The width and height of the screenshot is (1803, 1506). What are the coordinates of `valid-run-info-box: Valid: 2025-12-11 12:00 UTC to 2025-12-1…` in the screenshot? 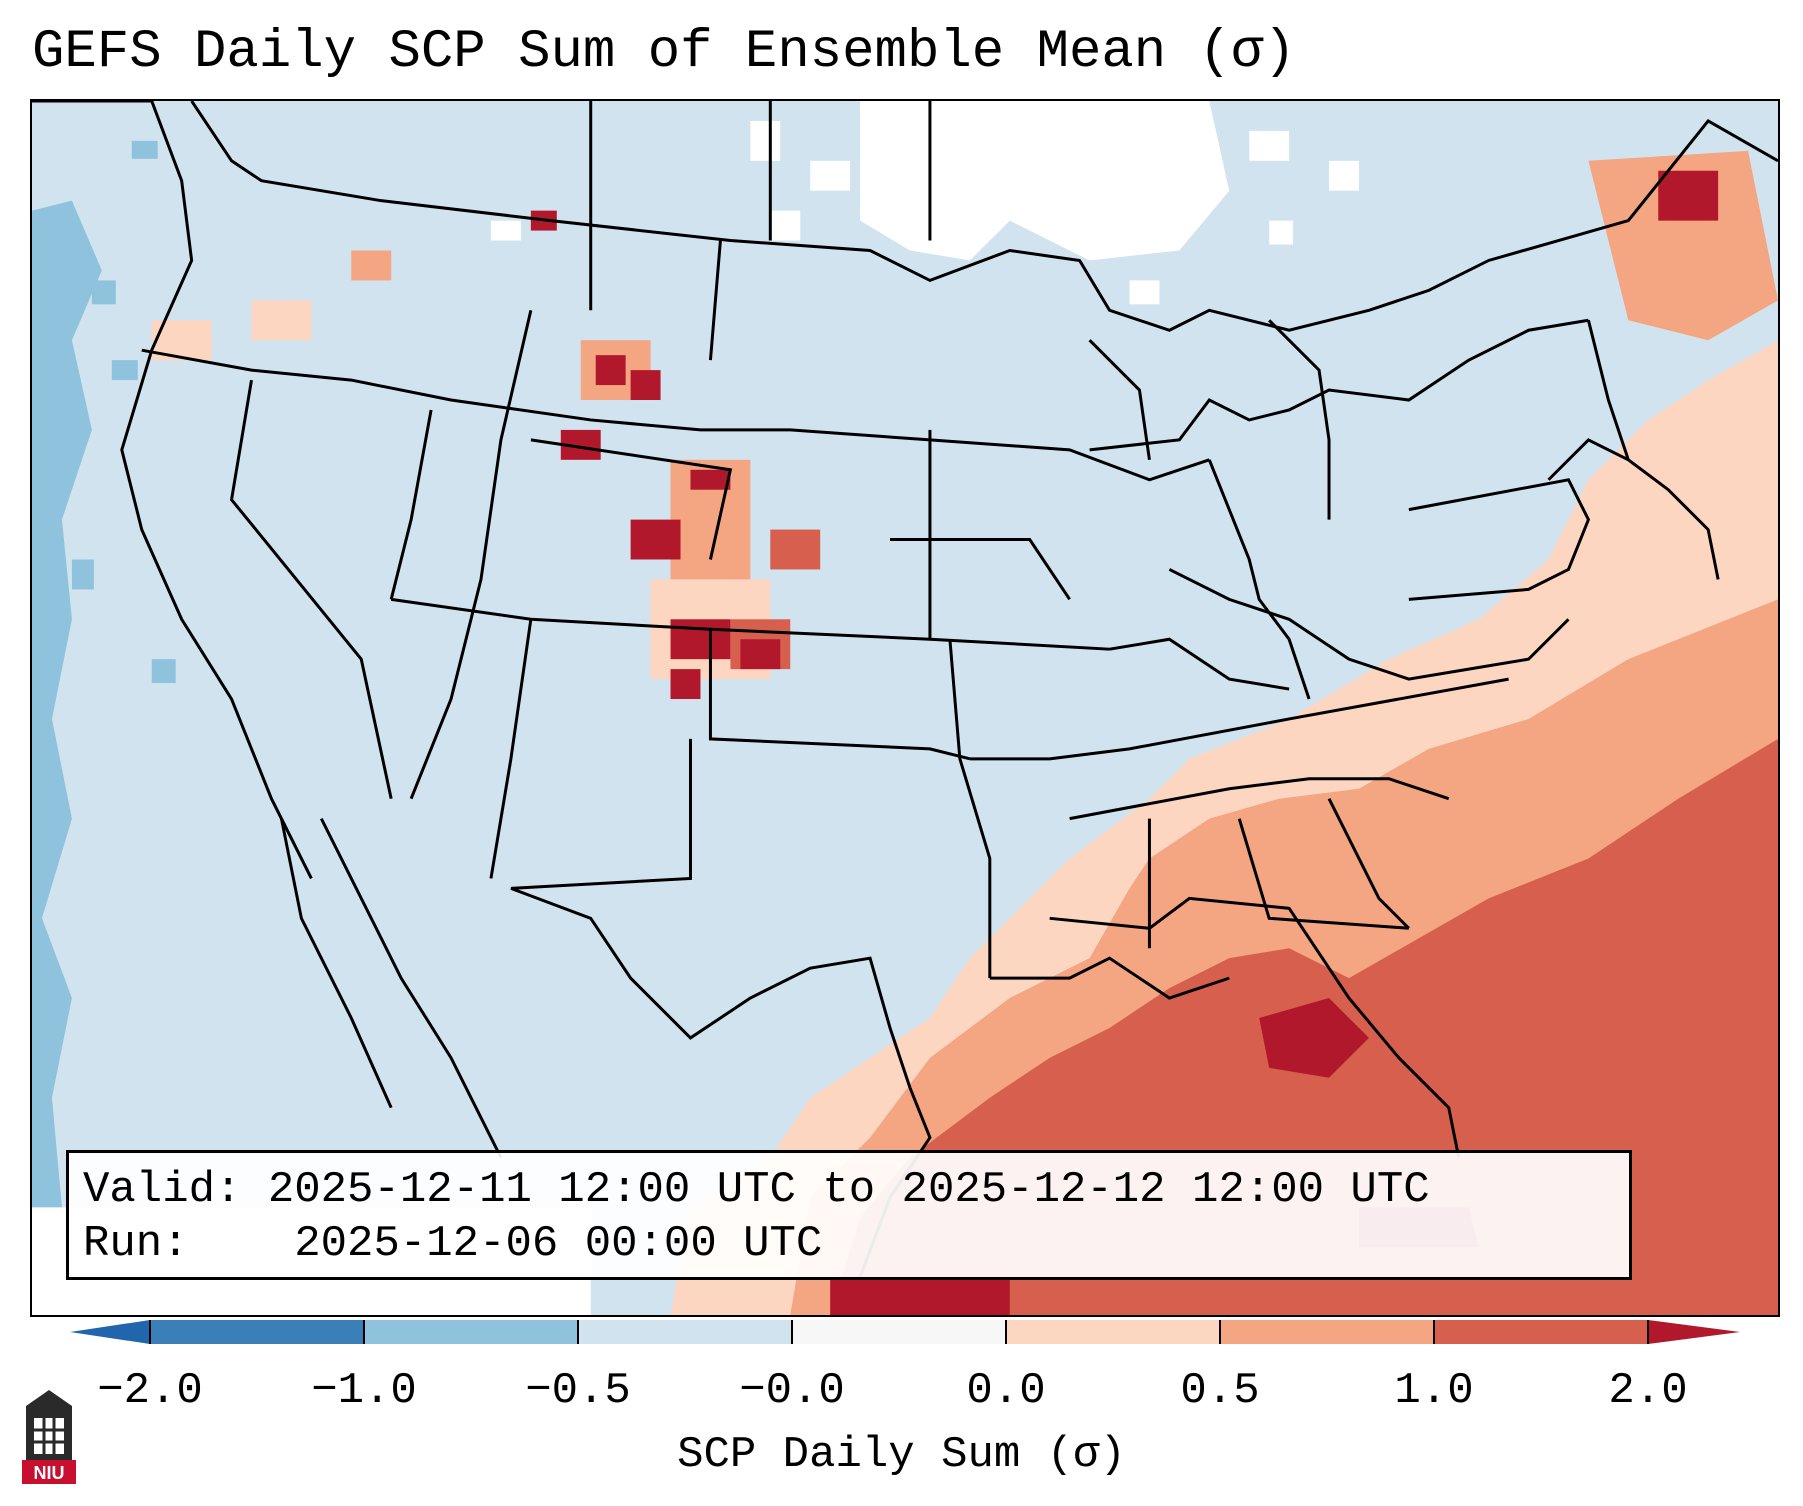 It's located at (849, 1215).